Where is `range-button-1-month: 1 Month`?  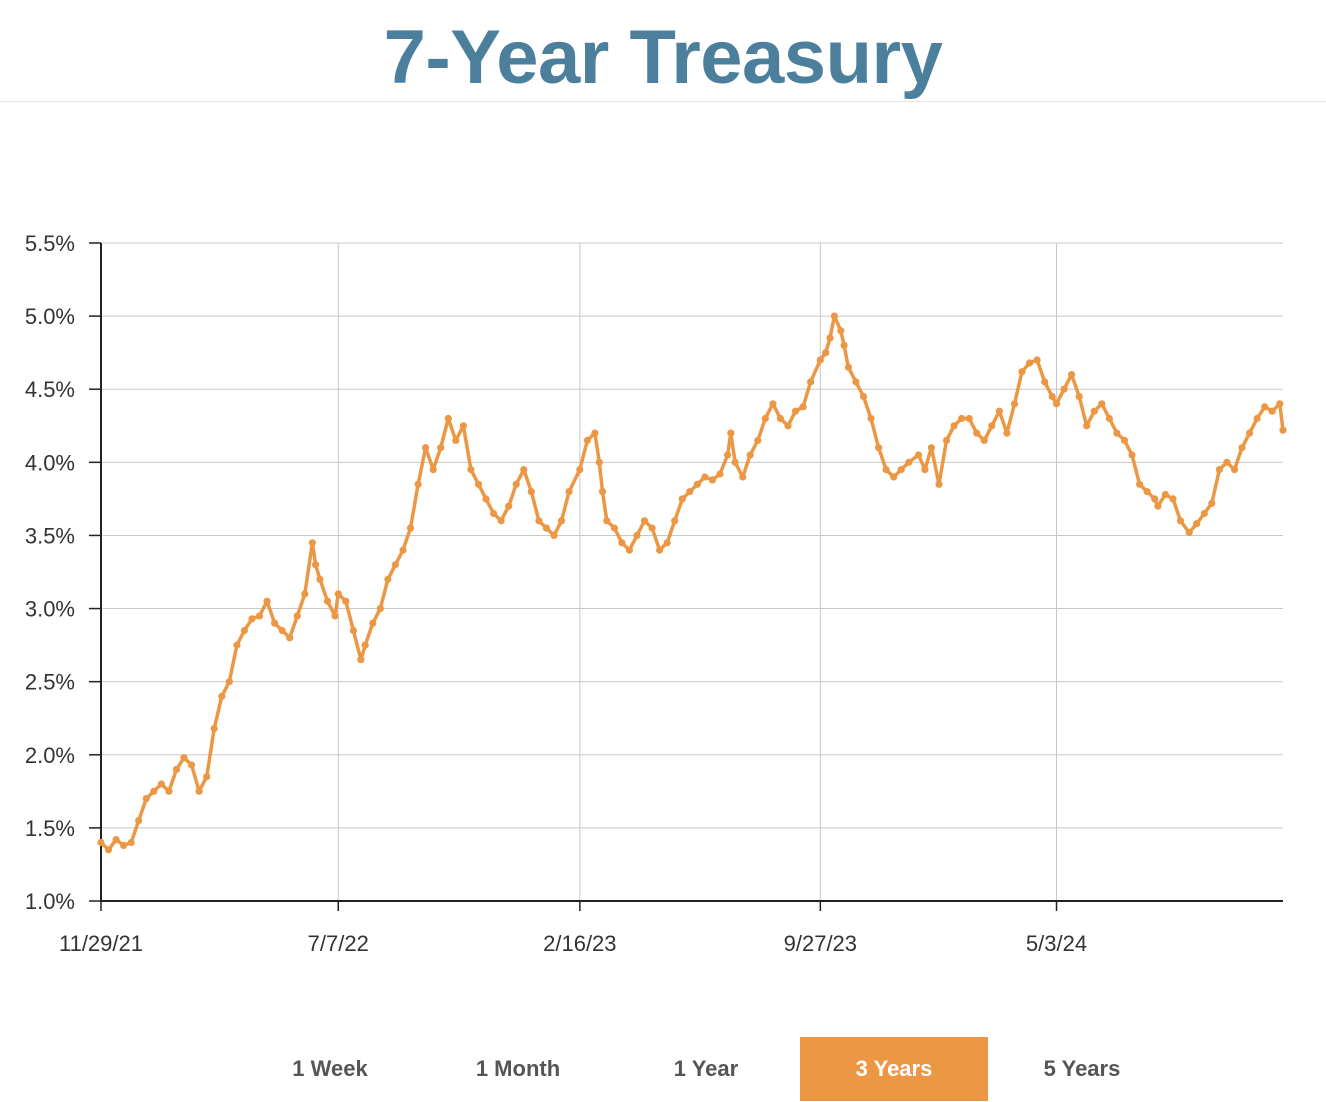
range-button-1-month: 1 Month is located at coordinates (518, 1068).